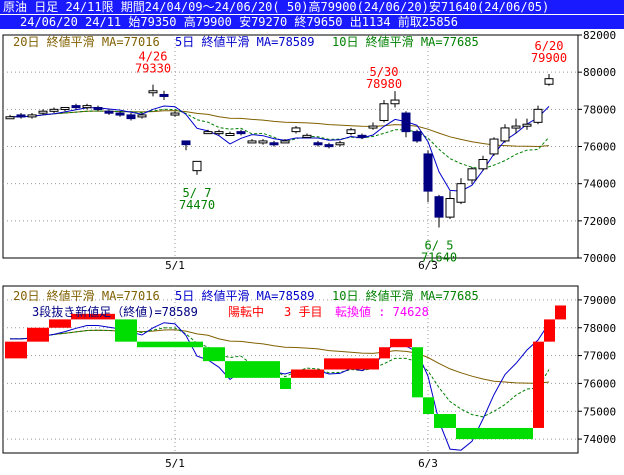 The height and width of the screenshot is (475, 624). Describe the element at coordinates (599, 72) in the screenshot. I see `price-tick-label: 80000` at that location.